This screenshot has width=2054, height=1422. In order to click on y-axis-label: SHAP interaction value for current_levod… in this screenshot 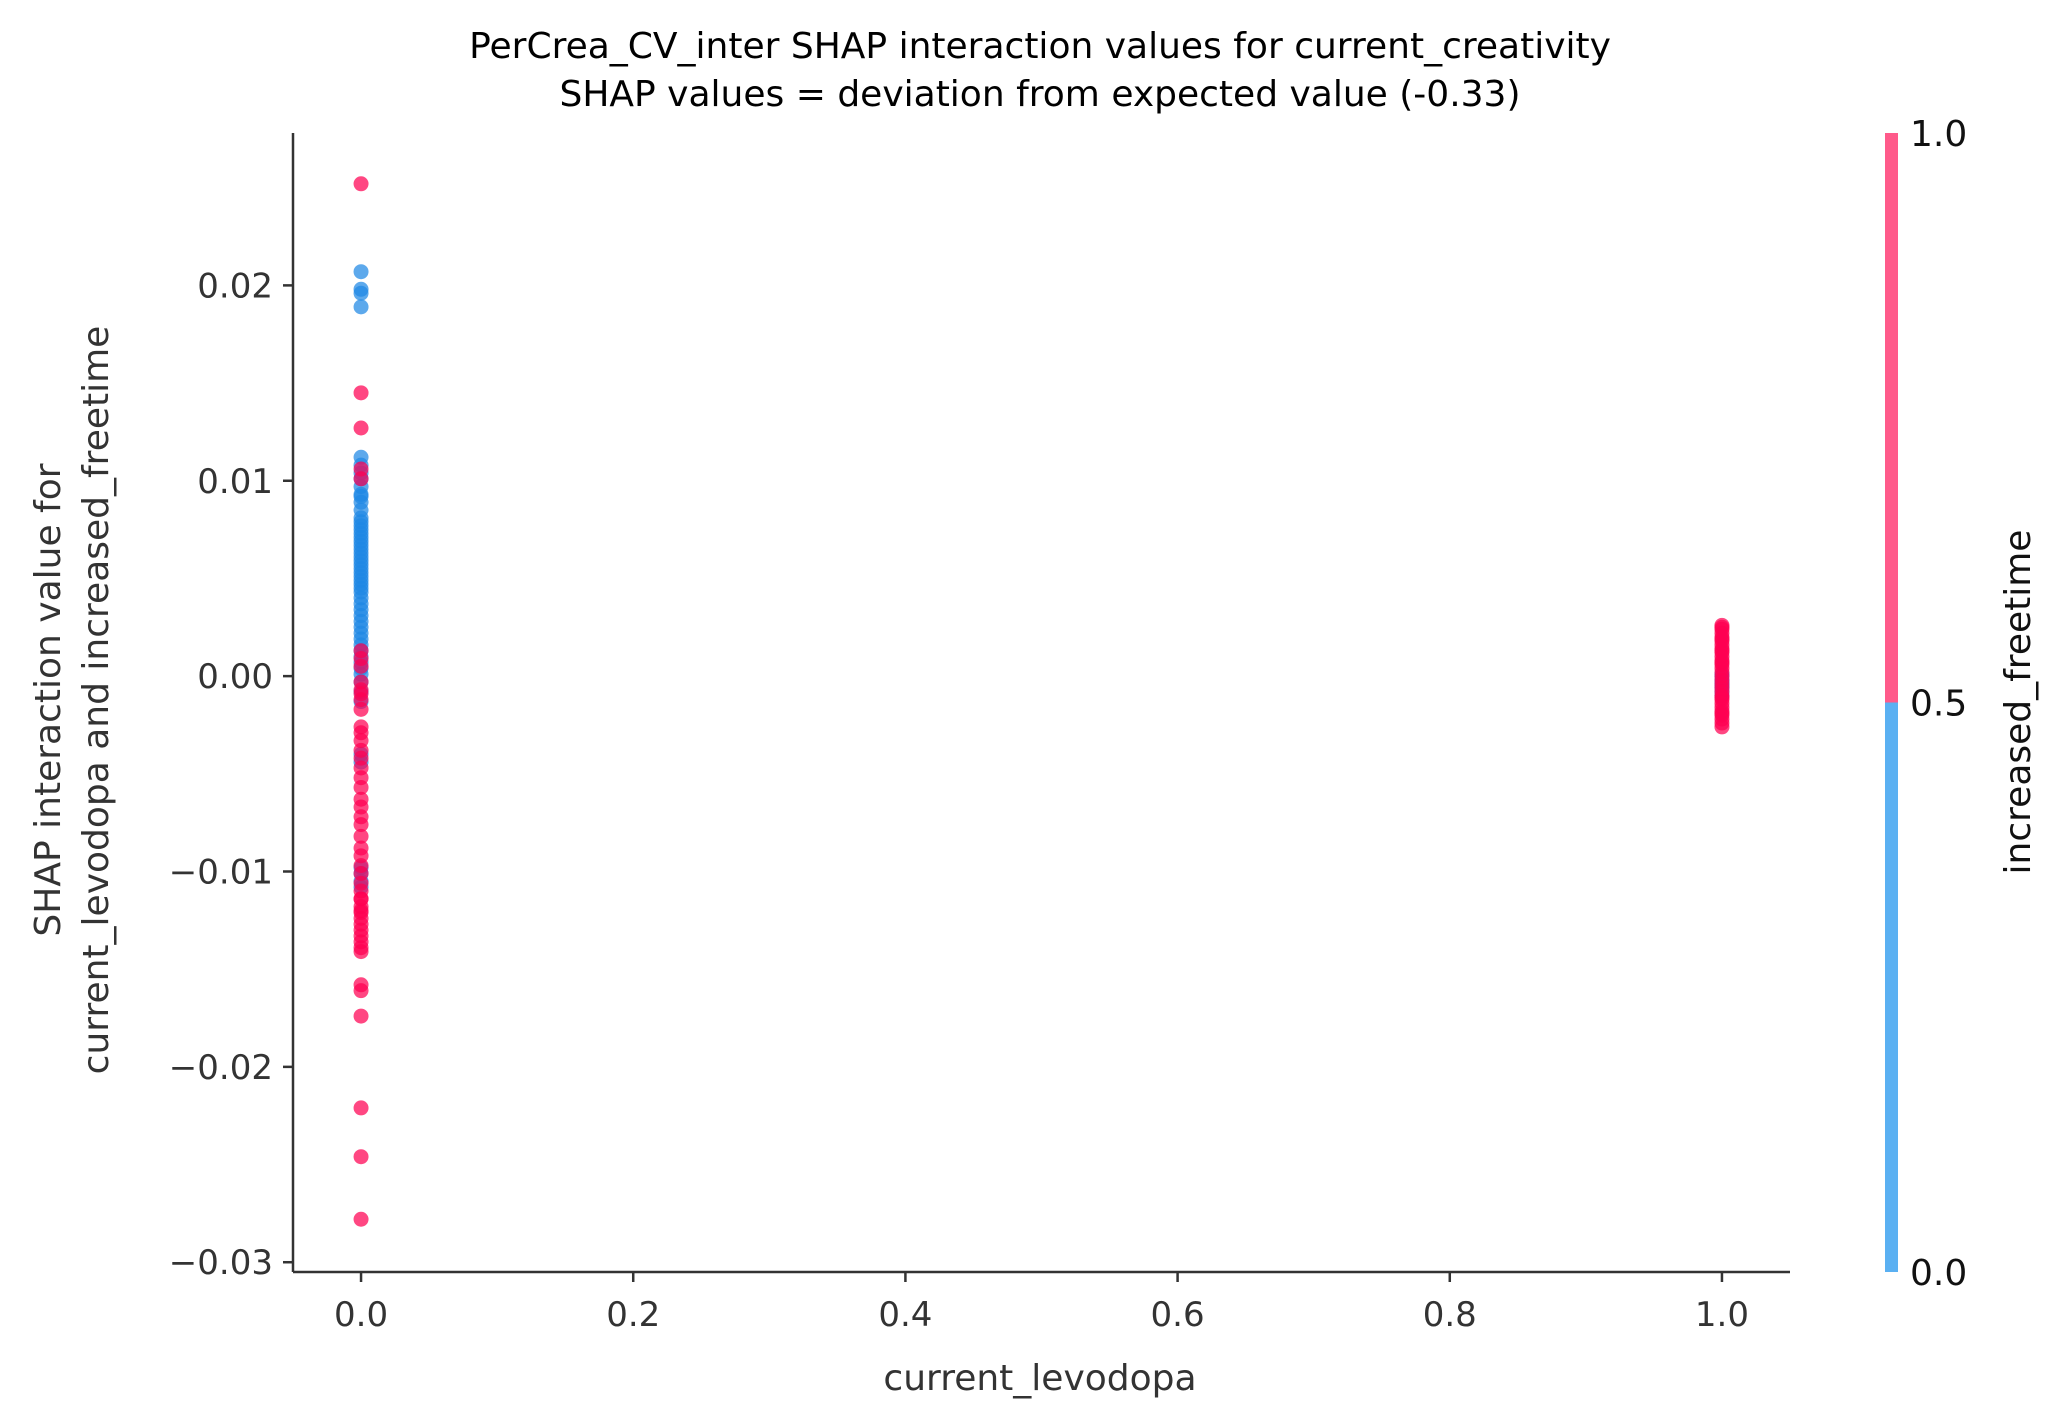, I will do `click(72, 700)`.